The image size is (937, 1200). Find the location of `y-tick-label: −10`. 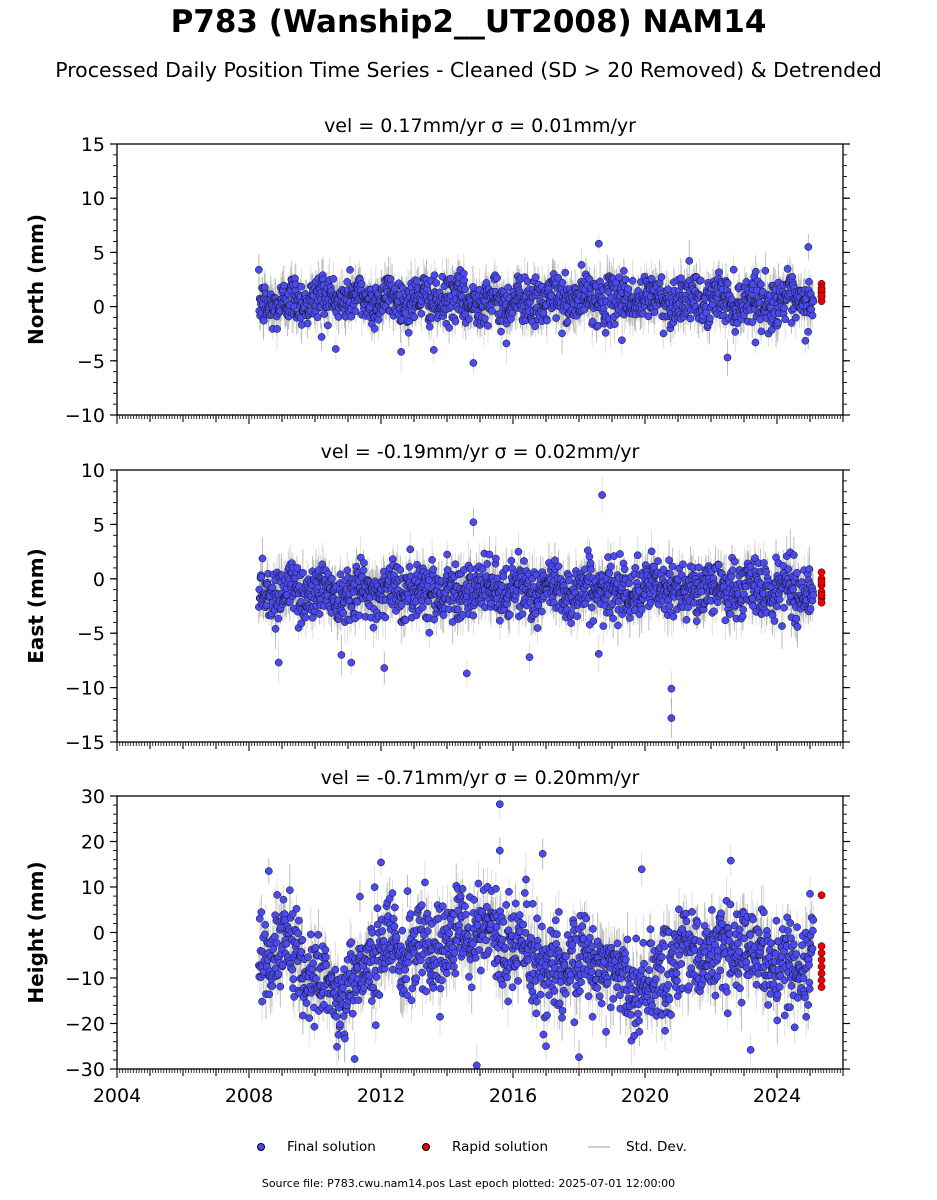

y-tick-label: −10 is located at coordinates (85, 416).